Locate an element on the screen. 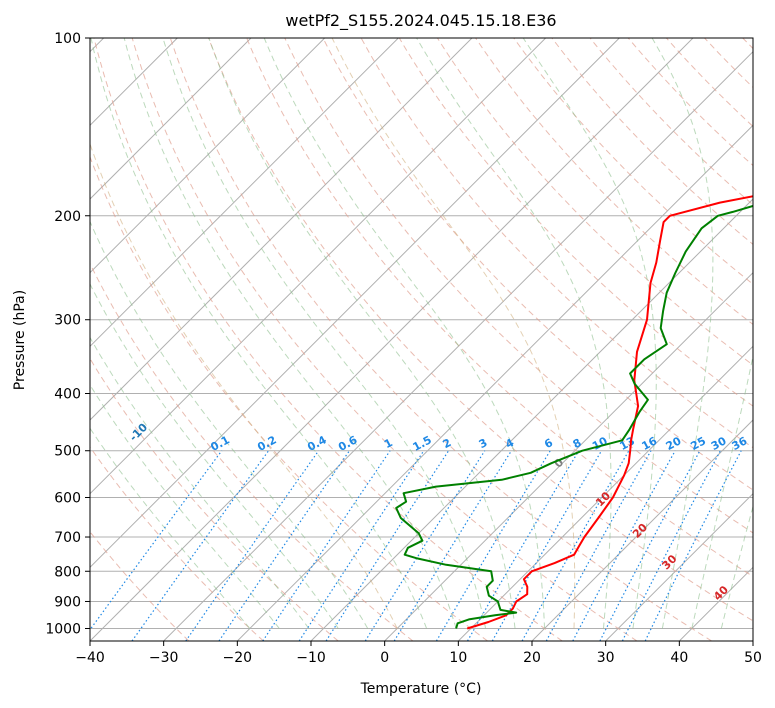 The width and height of the screenshot is (775, 708). x-tick-label: 20 is located at coordinates (532, 658).